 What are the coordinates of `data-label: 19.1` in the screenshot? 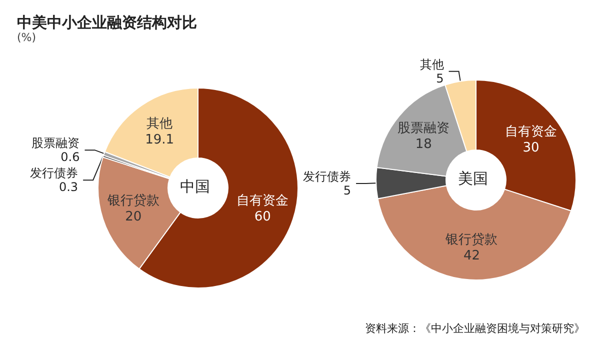 It's located at (159, 140).